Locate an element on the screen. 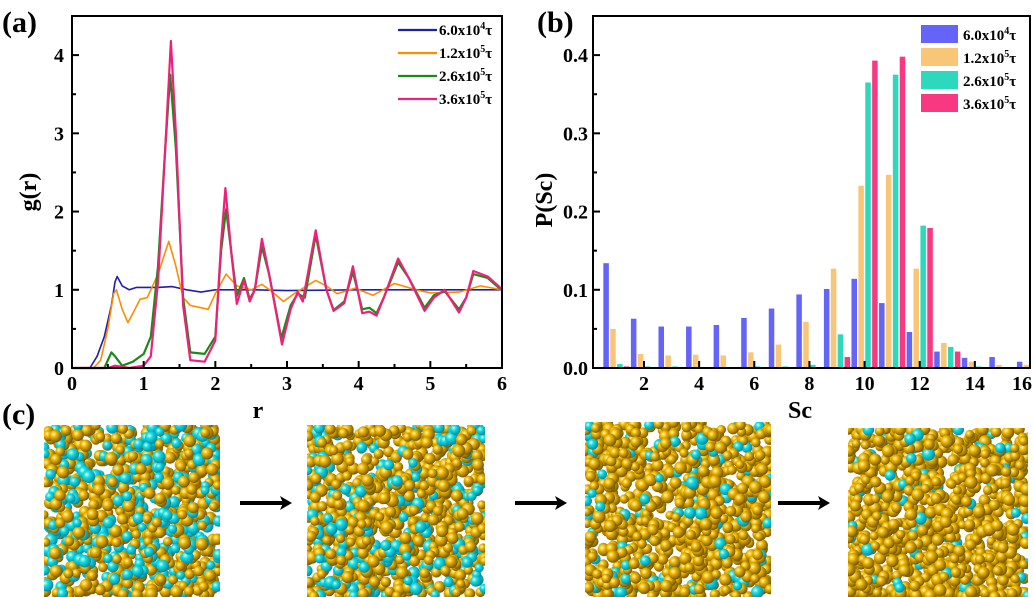 The height and width of the screenshot is (597, 1034). y-tick-label: 0 is located at coordinates (59, 369).